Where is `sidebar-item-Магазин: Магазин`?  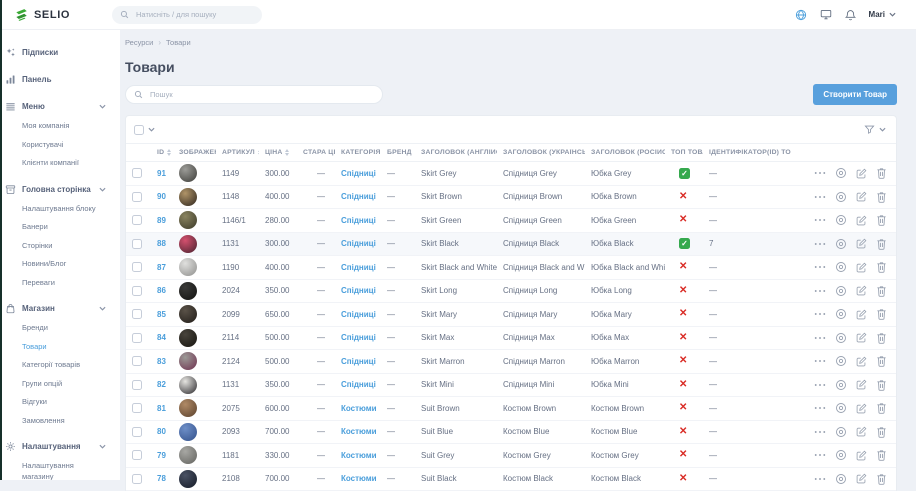 sidebar-item-Магазин: Магазин is located at coordinates (62, 308).